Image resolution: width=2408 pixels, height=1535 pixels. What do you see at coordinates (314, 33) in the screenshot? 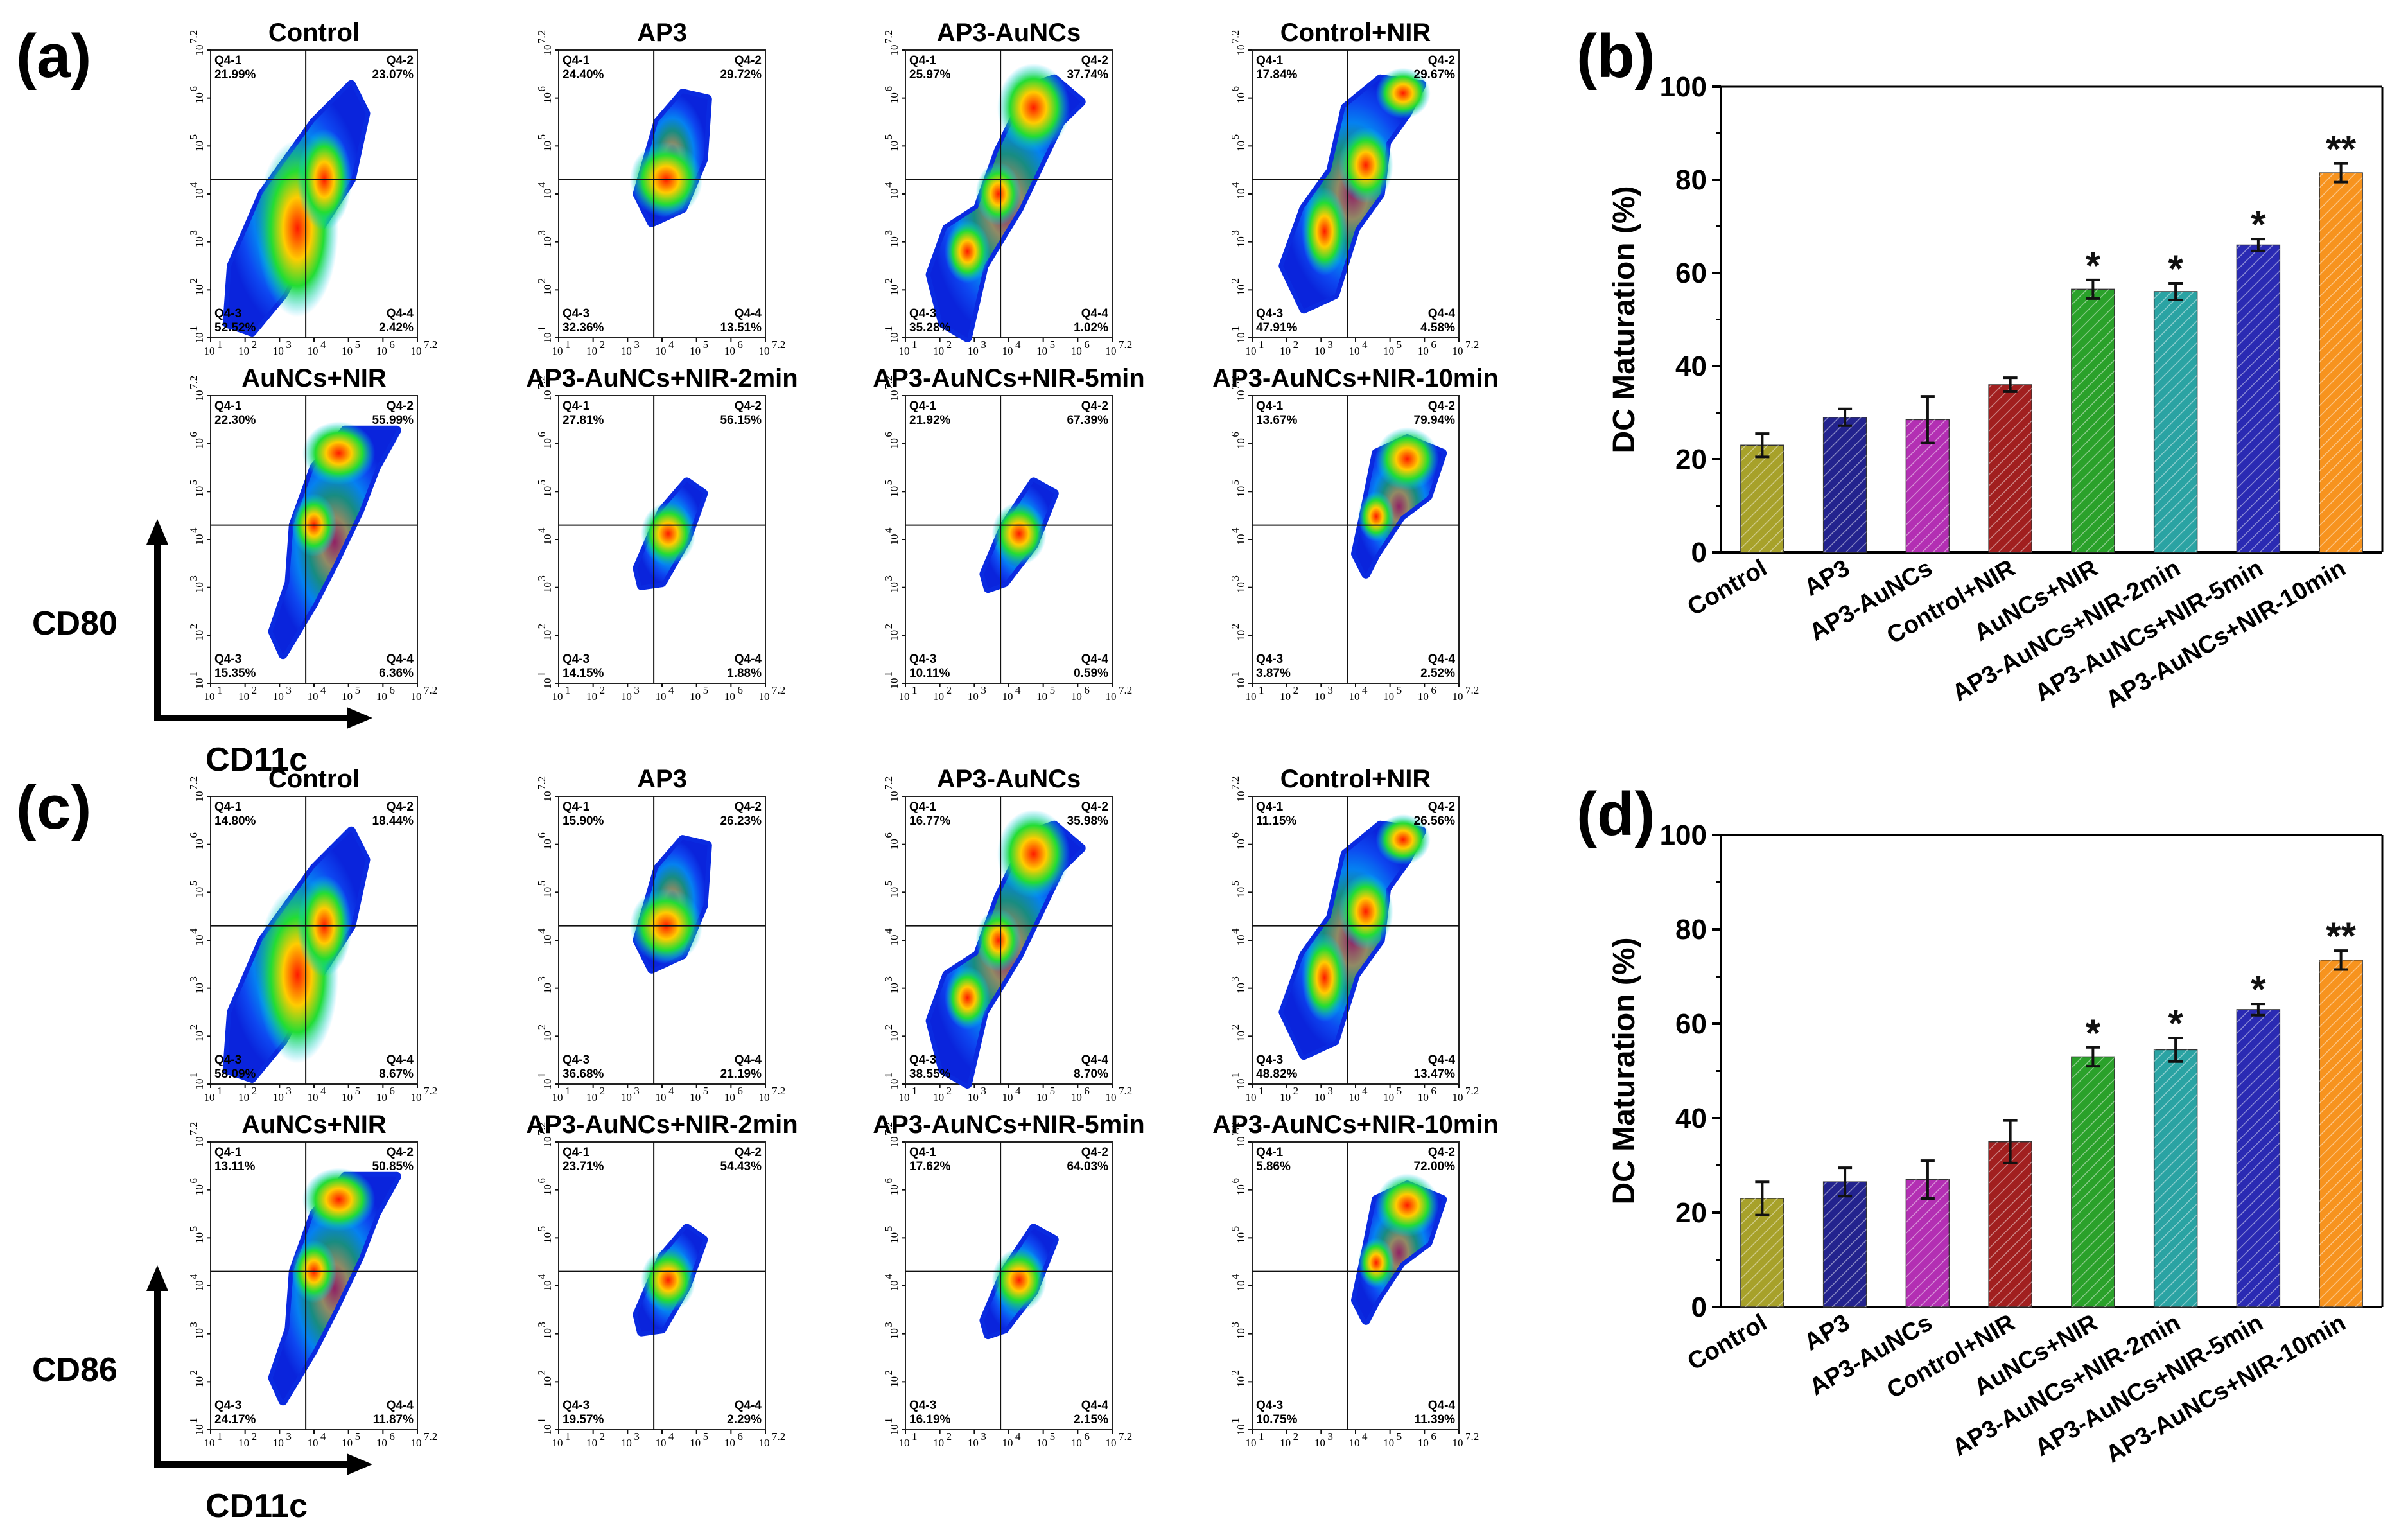
I see `plot-title: Control` at bounding box center [314, 33].